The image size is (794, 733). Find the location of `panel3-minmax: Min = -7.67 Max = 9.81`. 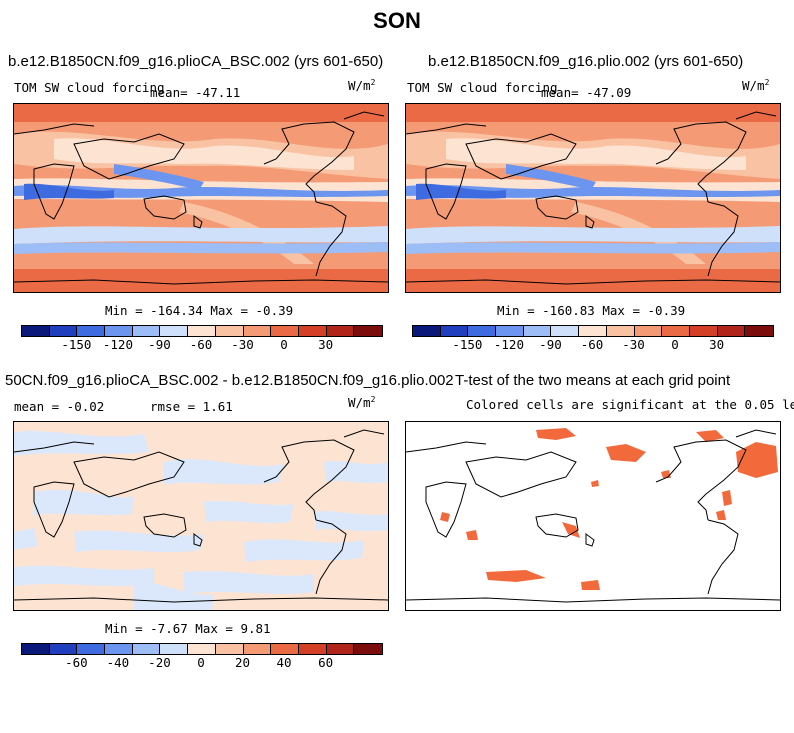

panel3-minmax: Min = -7.67 Max = 9.81 is located at coordinates (188, 628).